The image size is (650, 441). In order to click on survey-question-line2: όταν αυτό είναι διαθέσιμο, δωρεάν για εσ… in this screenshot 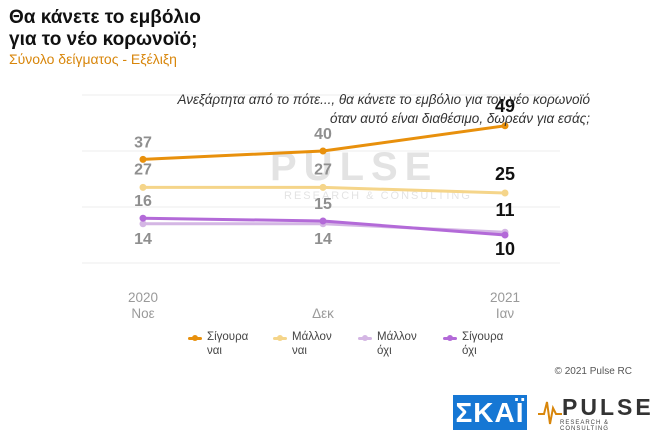, I will do `click(459, 118)`.